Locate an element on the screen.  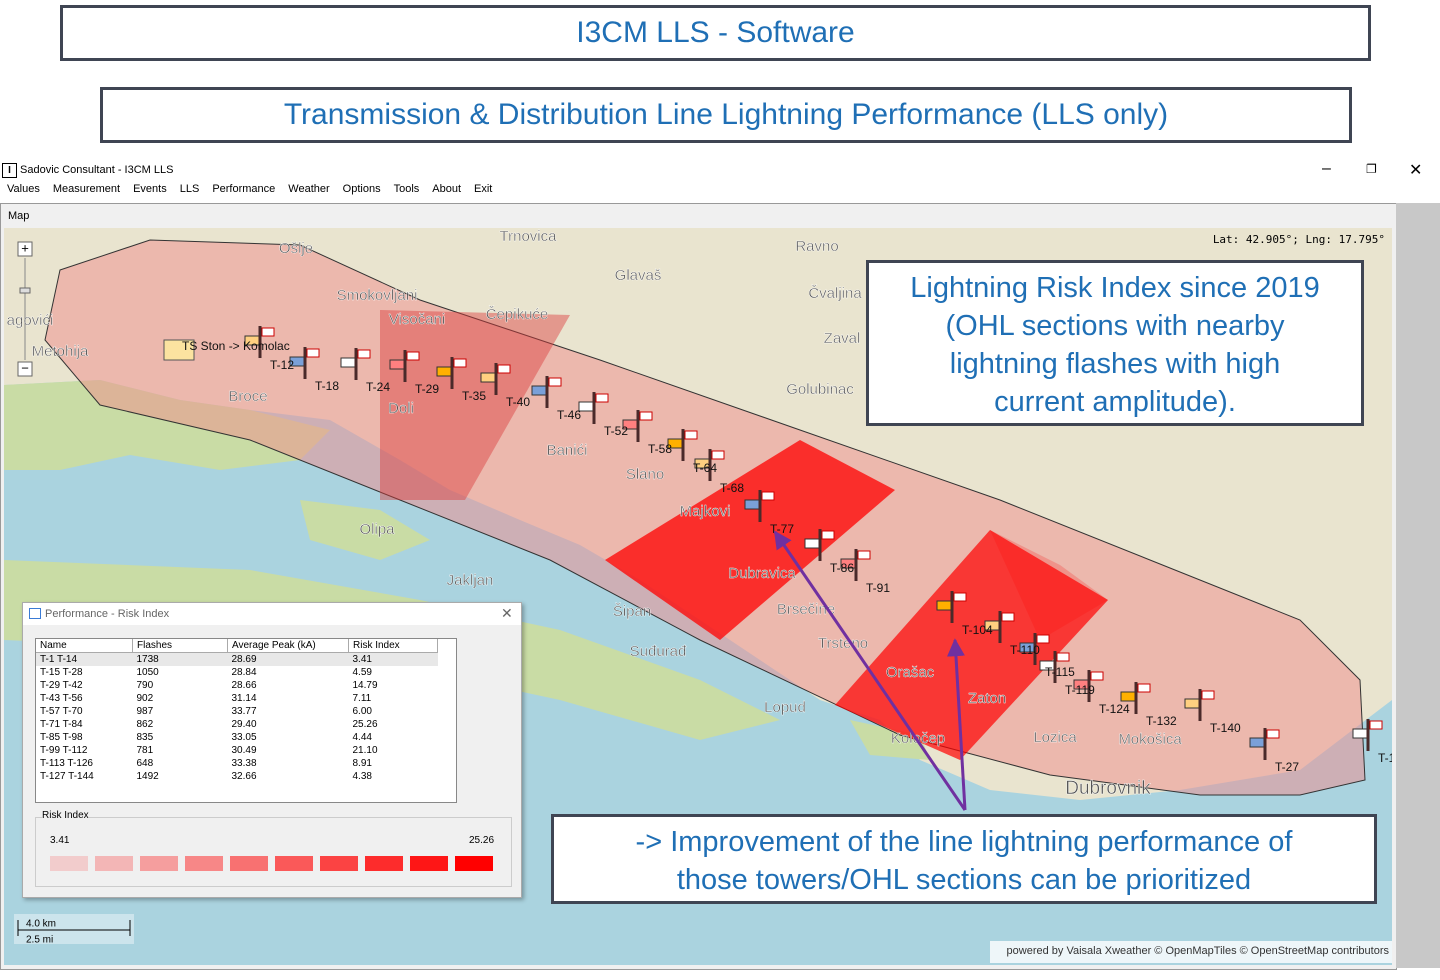
zoom-out-icon: − is located at coordinates (25, 367).